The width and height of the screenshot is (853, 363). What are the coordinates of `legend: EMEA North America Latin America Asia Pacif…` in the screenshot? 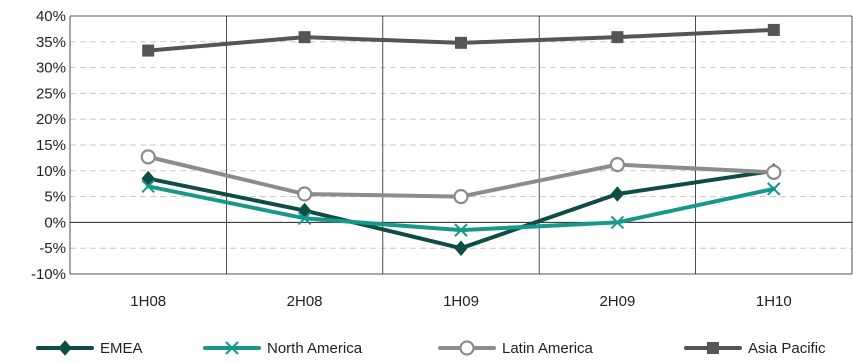 It's located at (431, 348).